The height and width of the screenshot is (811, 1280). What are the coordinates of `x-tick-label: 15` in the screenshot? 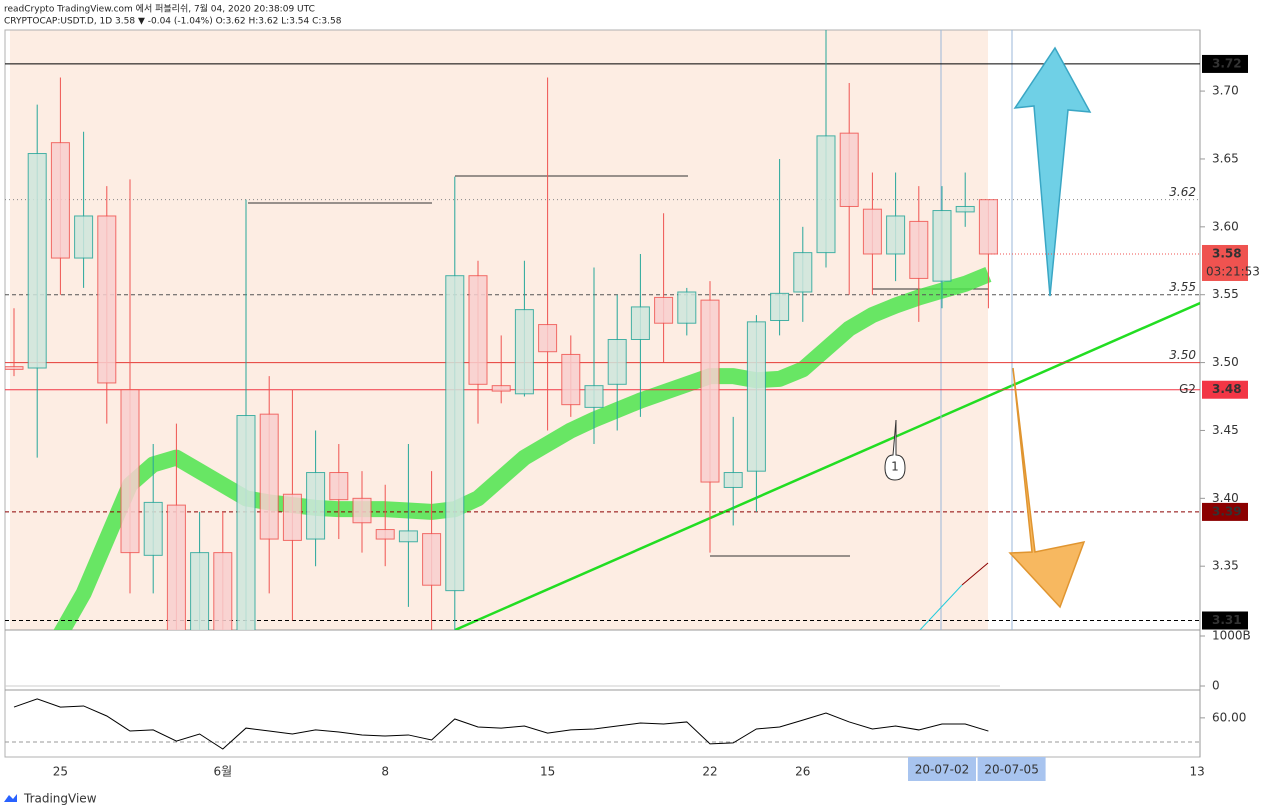 It's located at (547, 772).